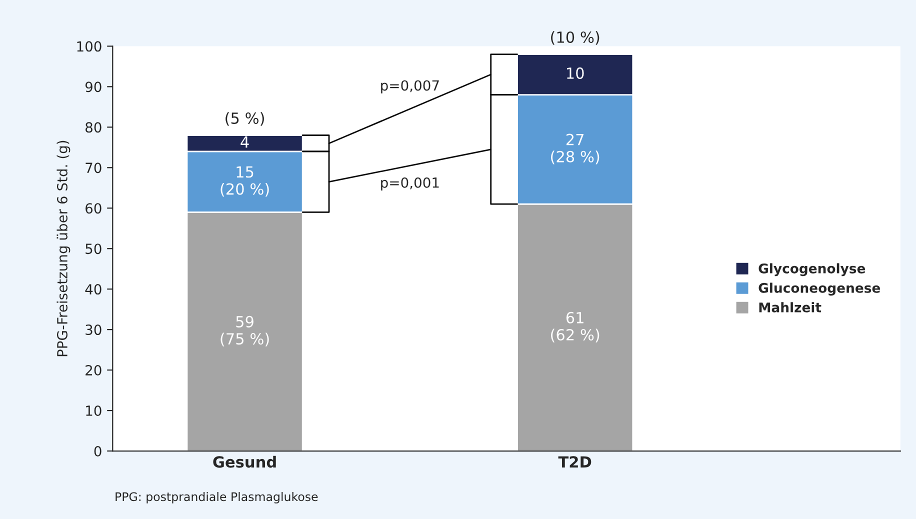  I want to click on data-label: 59 (75 %), so click(244, 331).